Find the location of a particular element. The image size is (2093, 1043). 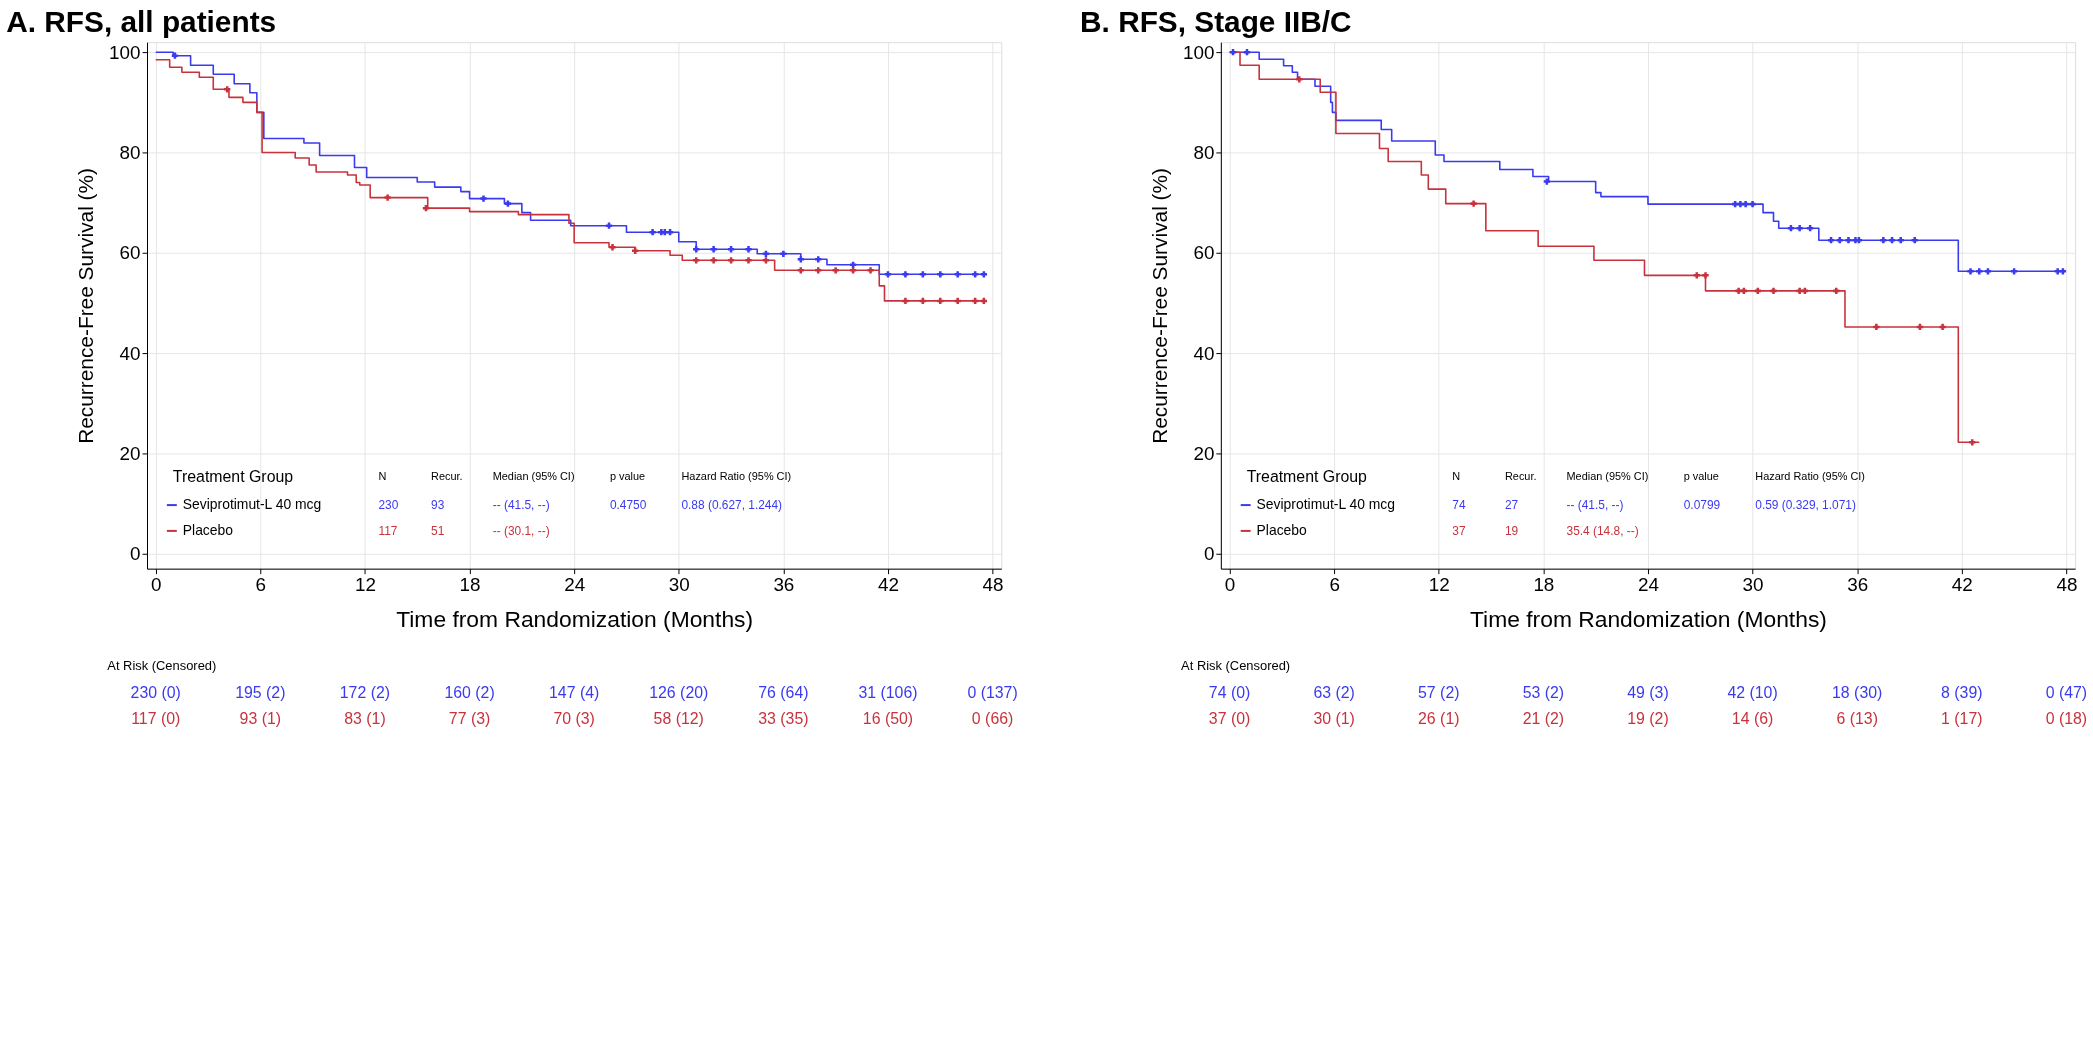

text: 19 (2) is located at coordinates (1648, 718).